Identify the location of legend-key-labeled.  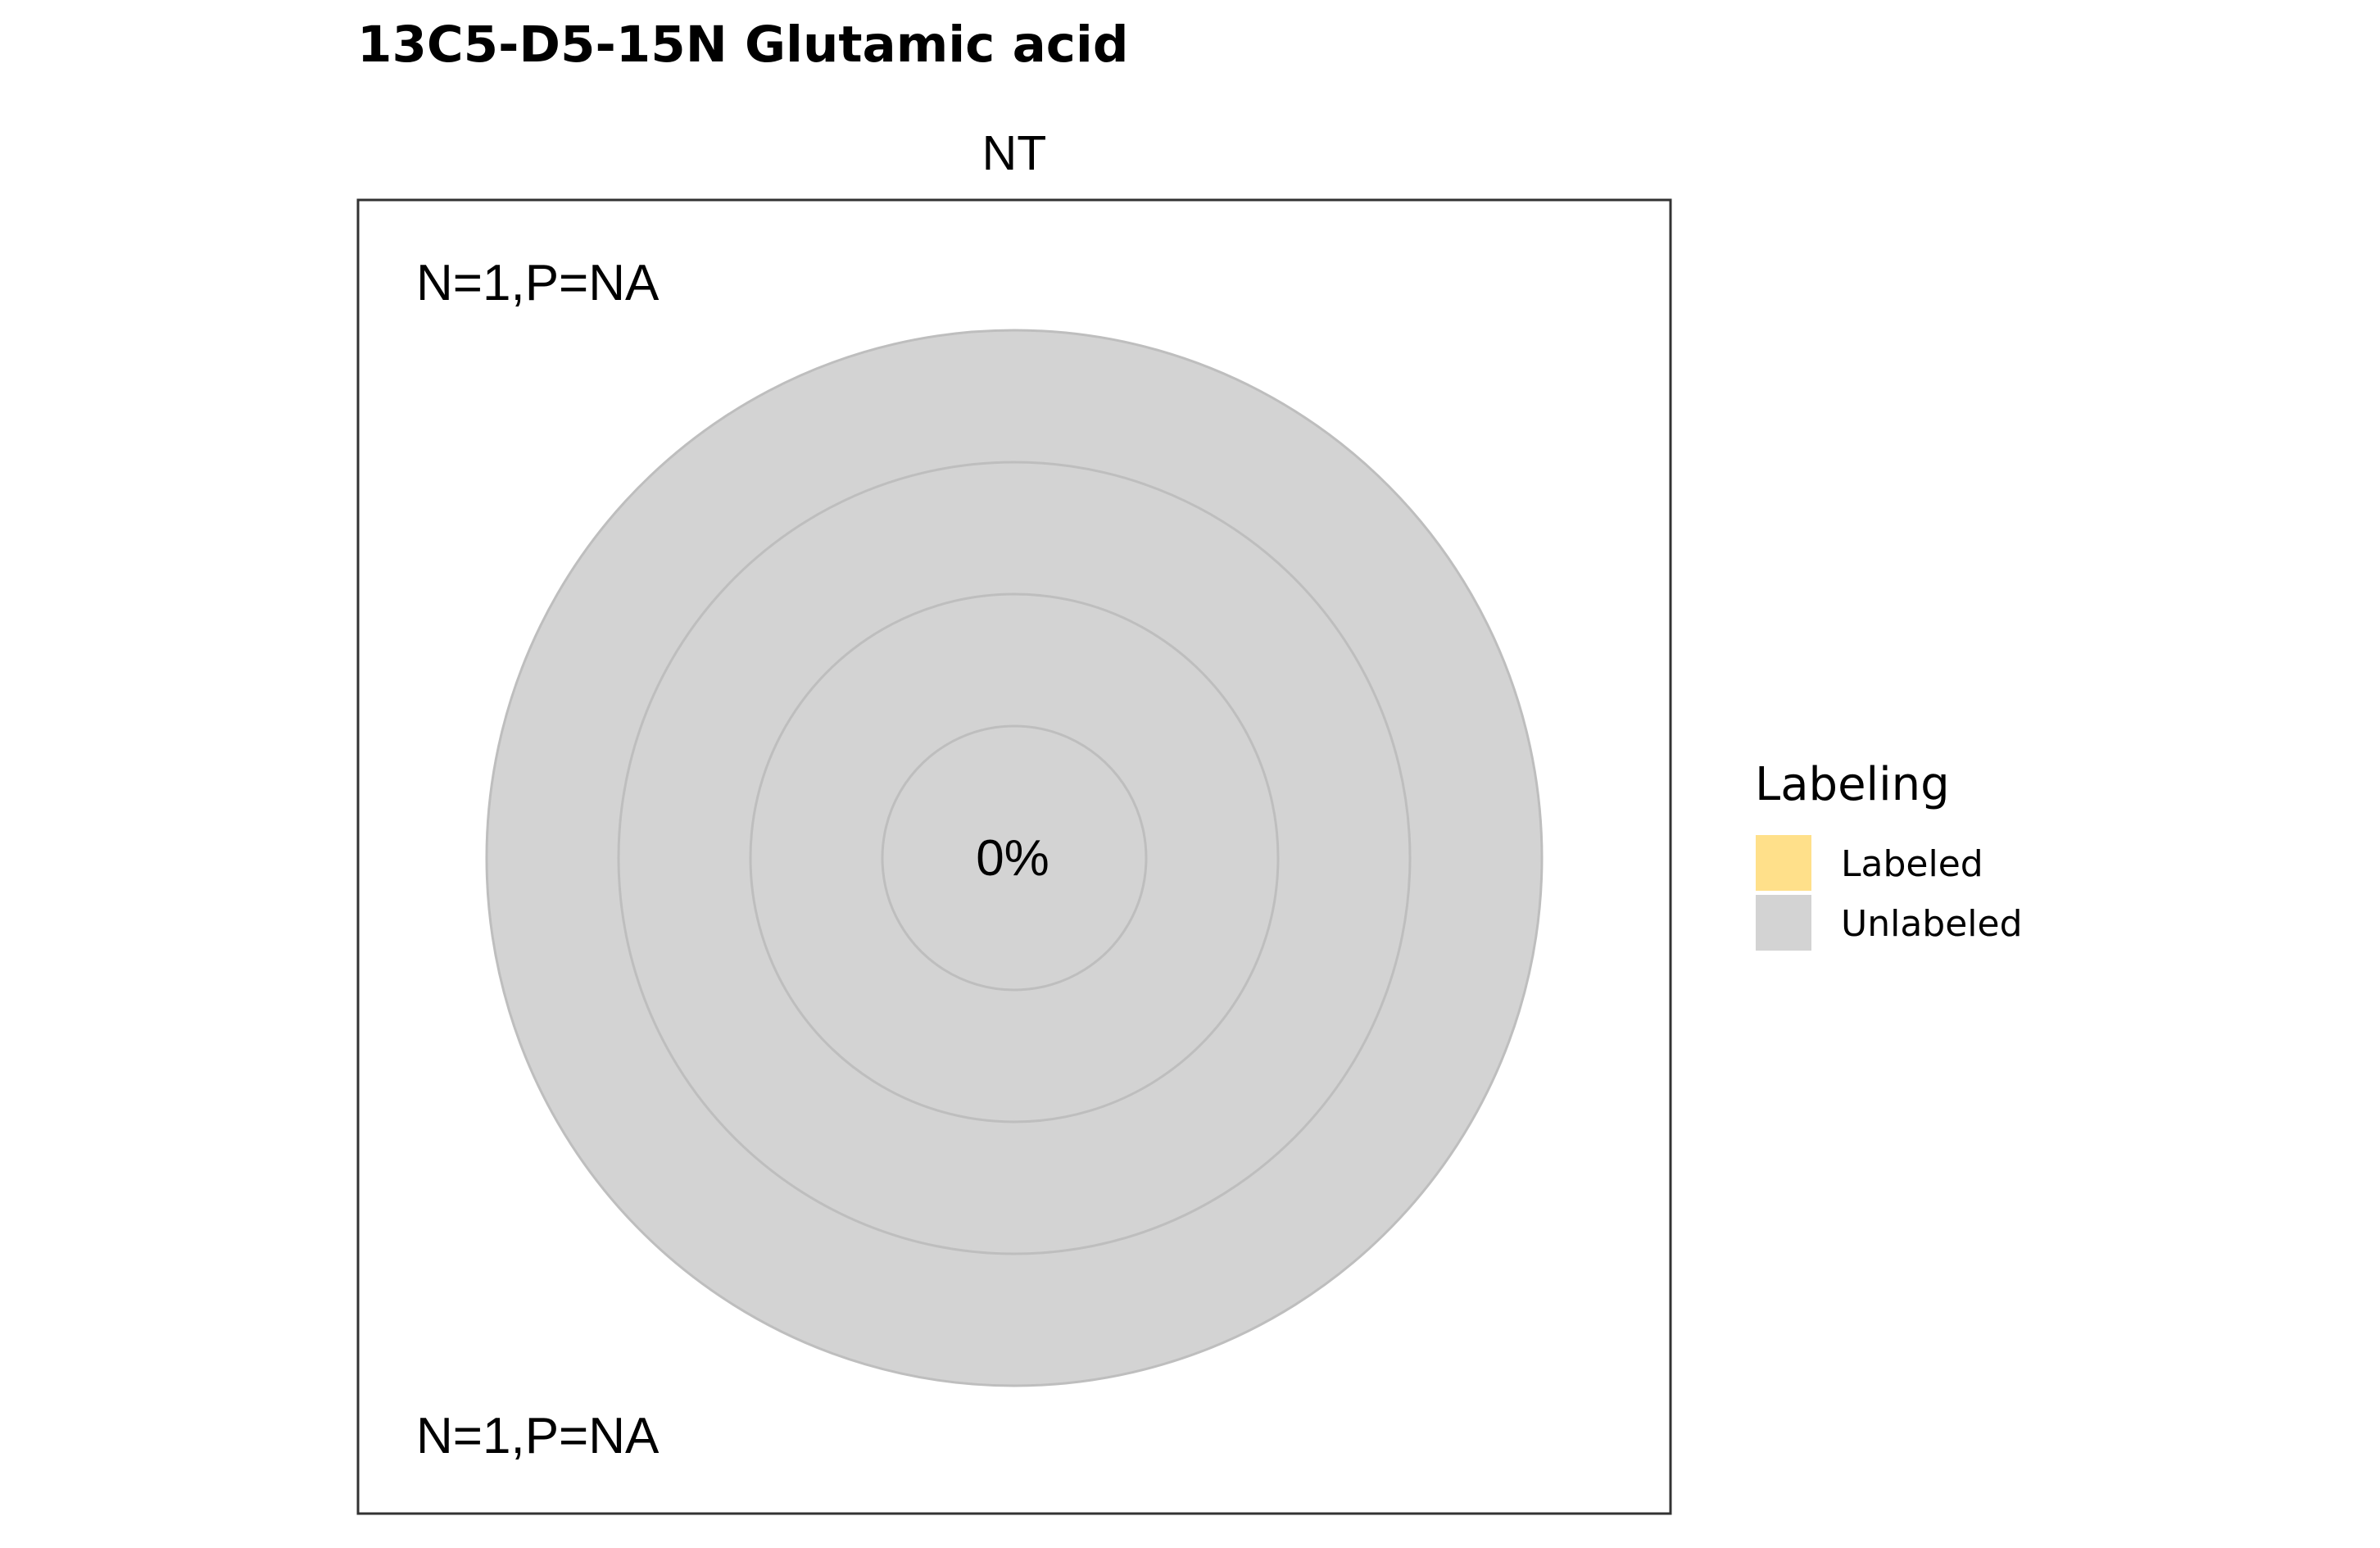
(1783, 863).